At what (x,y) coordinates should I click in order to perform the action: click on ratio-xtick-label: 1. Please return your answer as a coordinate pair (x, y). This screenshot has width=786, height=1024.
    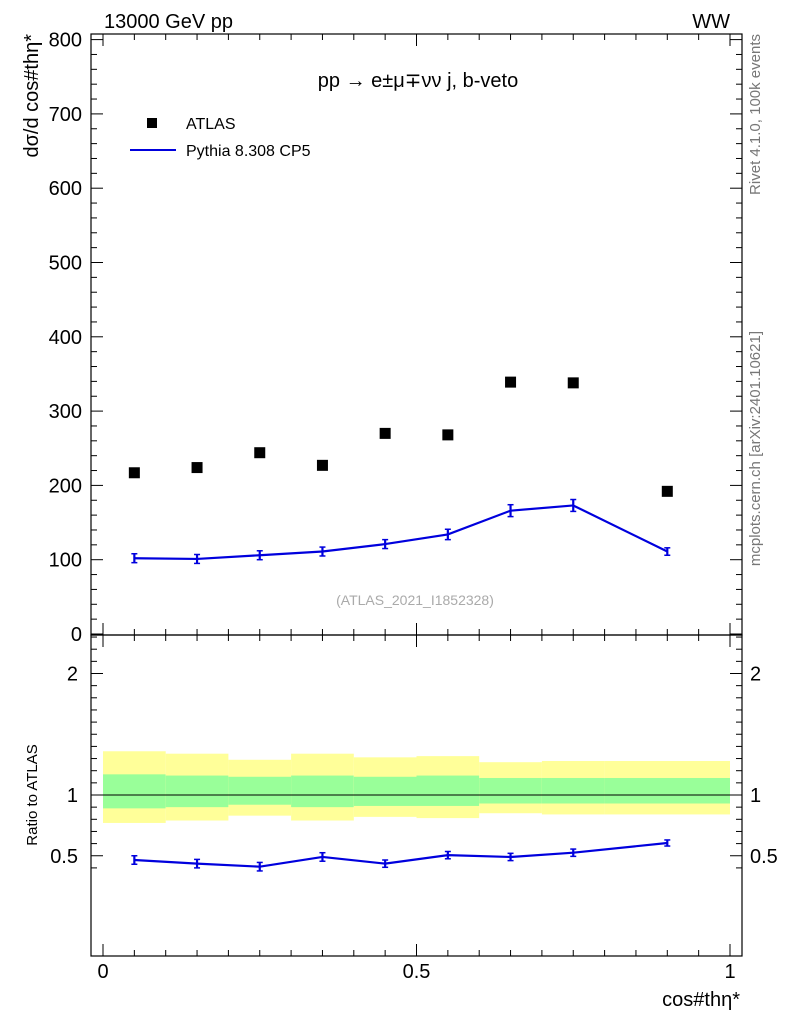
    Looking at the image, I should click on (729, 972).